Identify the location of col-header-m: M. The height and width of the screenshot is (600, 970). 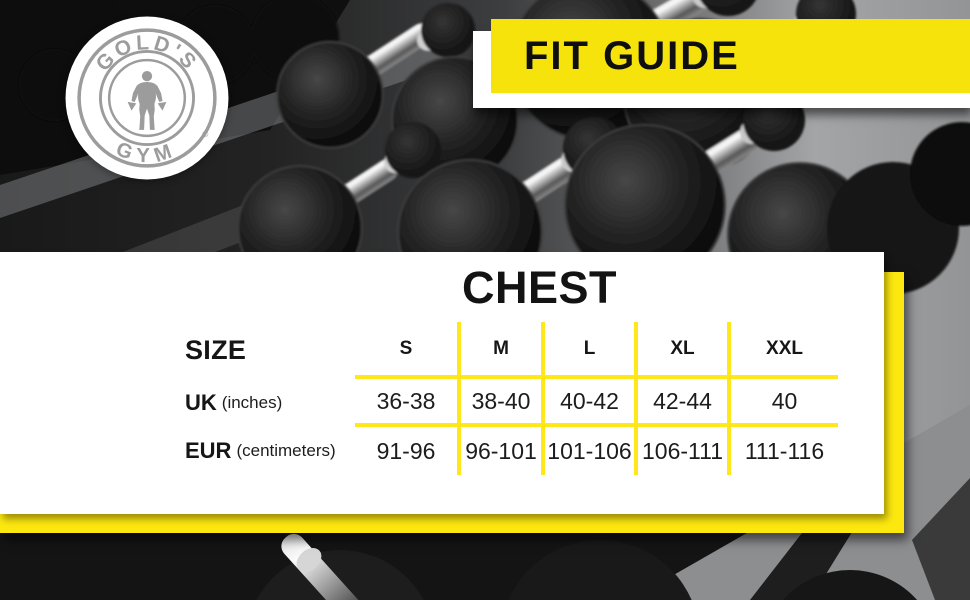
(499, 350).